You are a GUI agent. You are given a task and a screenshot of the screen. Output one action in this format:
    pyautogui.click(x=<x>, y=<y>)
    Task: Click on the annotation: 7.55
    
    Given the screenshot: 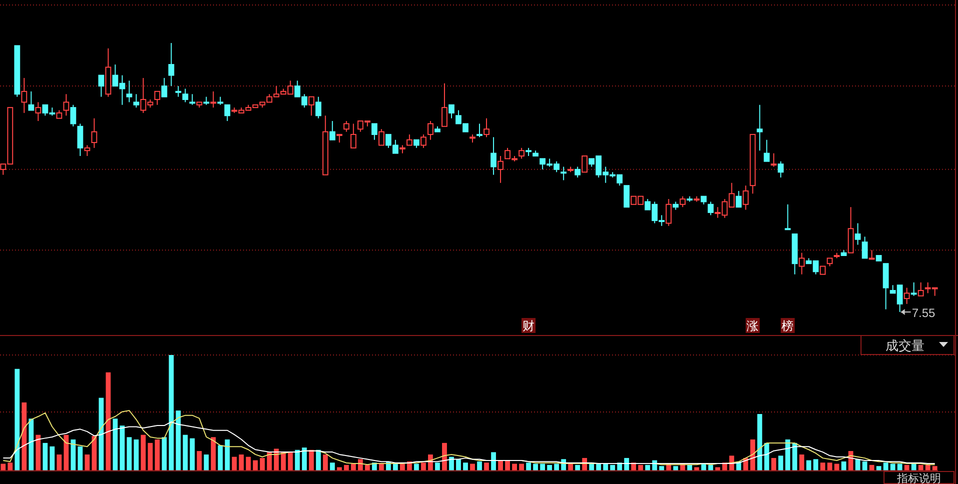 What is the action you would take?
    pyautogui.click(x=924, y=313)
    